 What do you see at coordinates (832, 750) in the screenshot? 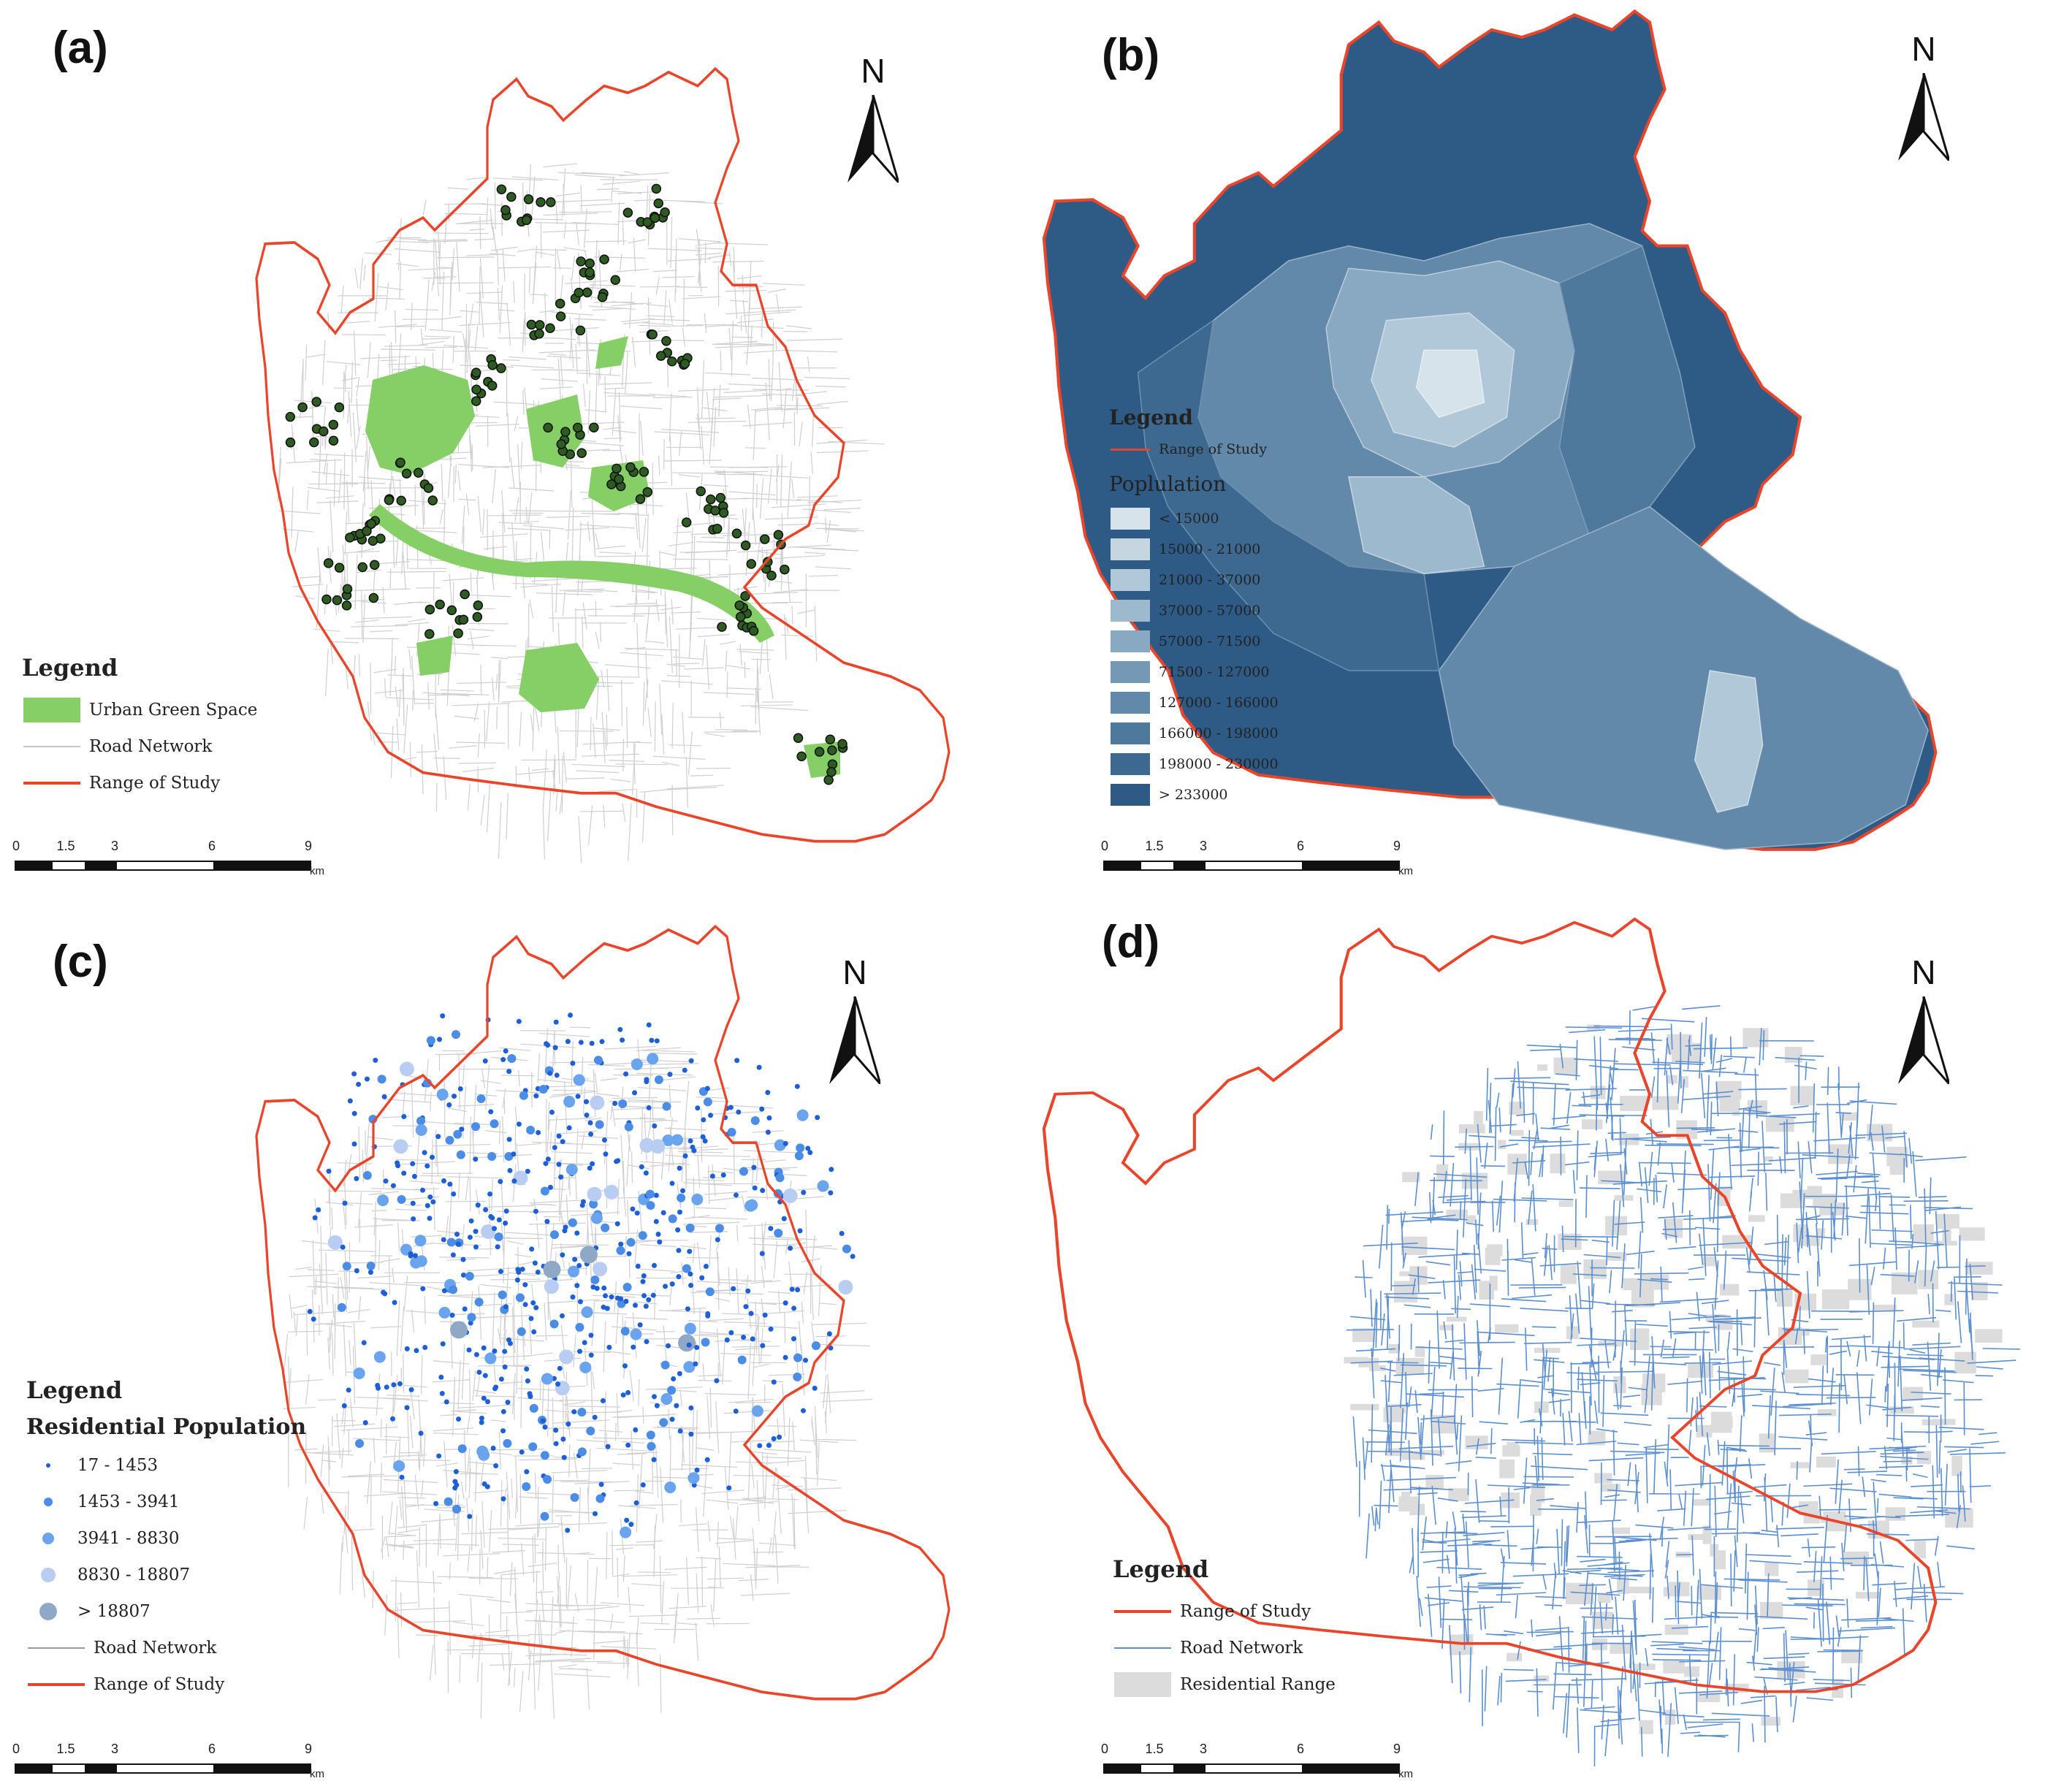
I see `park-point` at bounding box center [832, 750].